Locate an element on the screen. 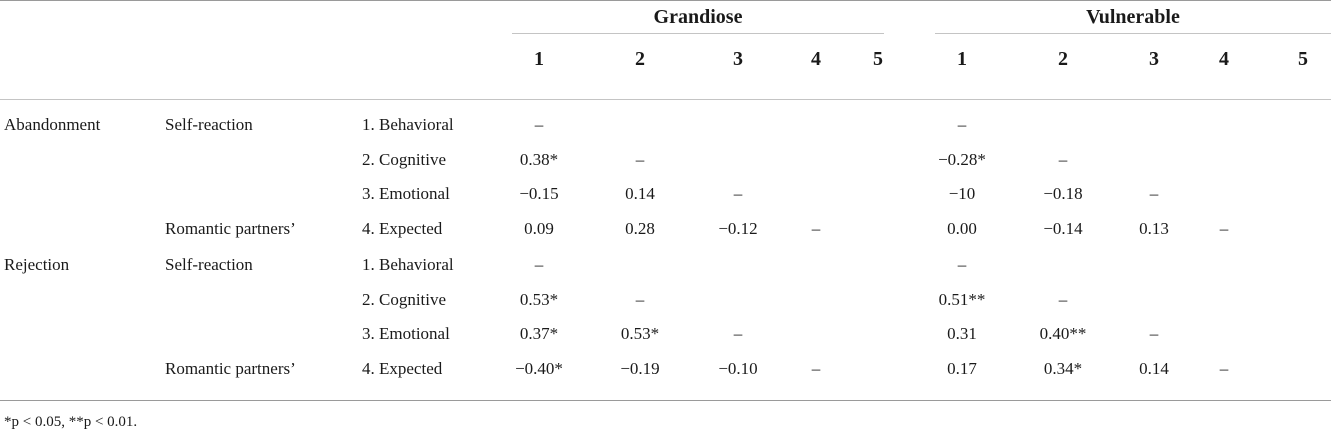 The height and width of the screenshot is (434, 1331). row-category: Abandonment is located at coordinates (52, 124).